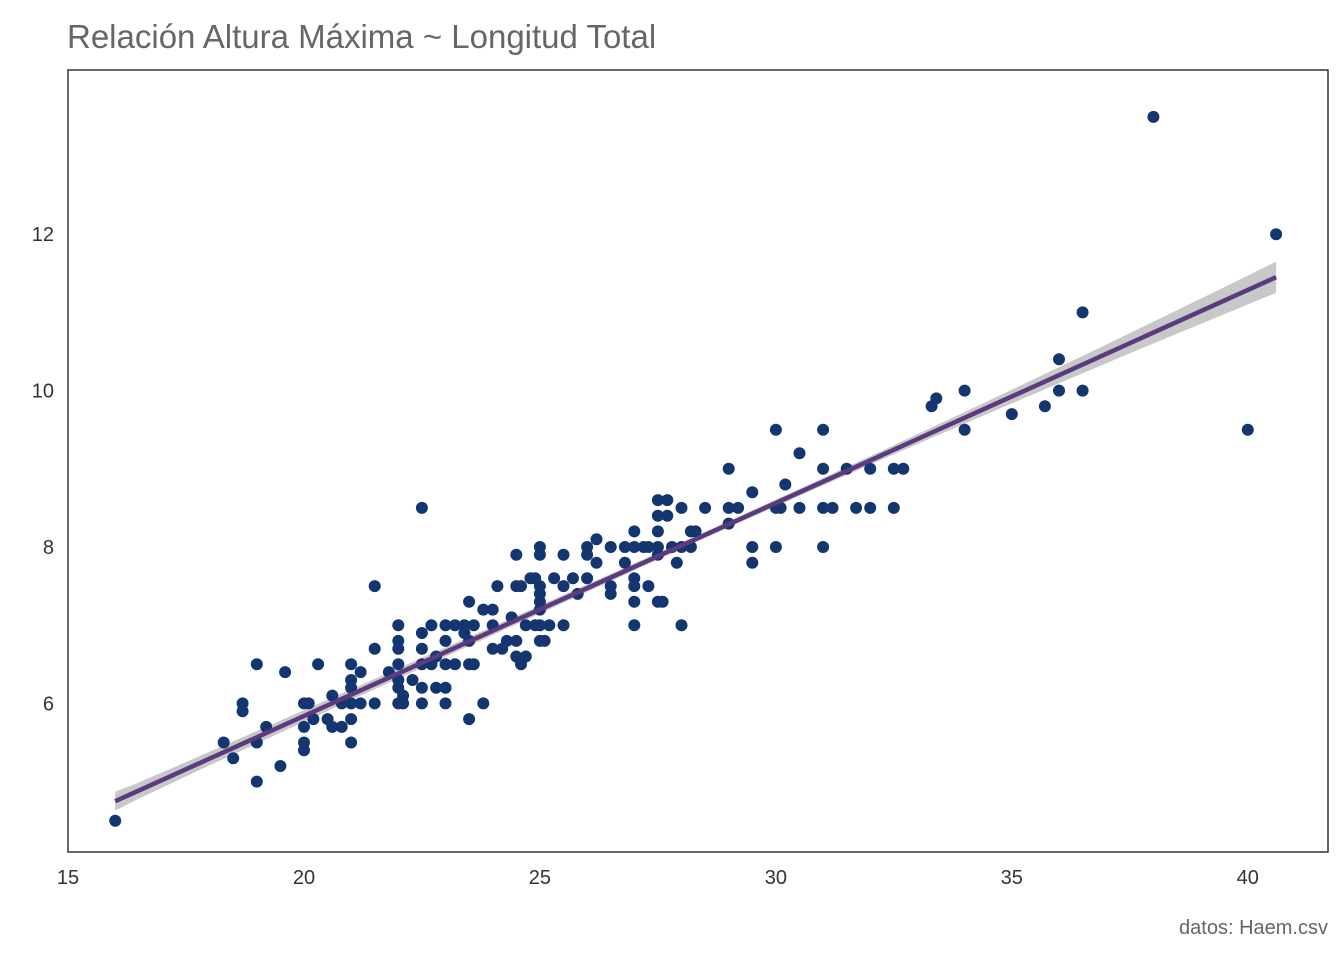 This screenshot has height=960, width=1344. What do you see at coordinates (43, 235) in the screenshot?
I see `y-tick-label-12: 12` at bounding box center [43, 235].